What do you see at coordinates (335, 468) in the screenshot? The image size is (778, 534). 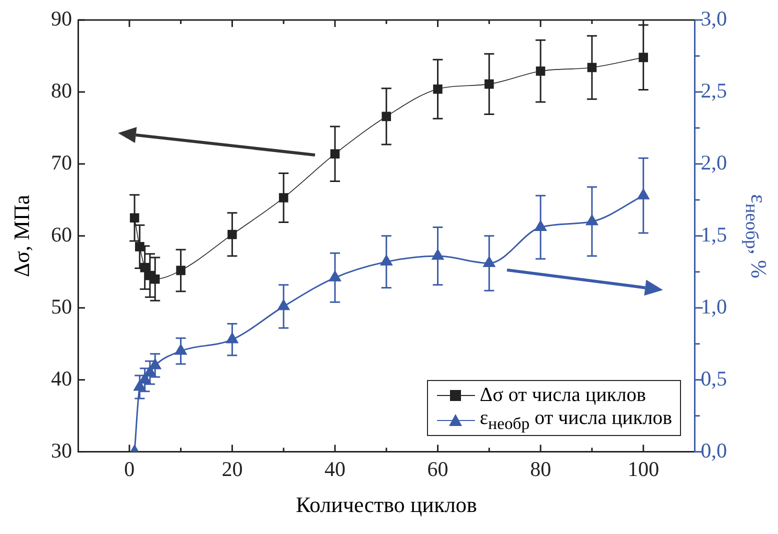 I see `x-tick-label: 40` at bounding box center [335, 468].